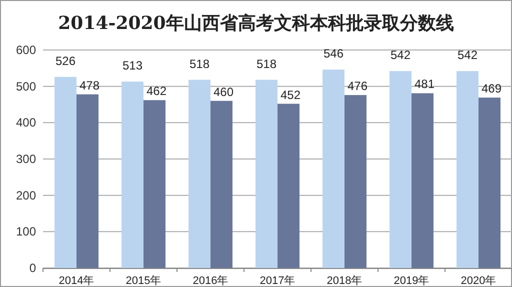  What do you see at coordinates (76, 281) in the screenshot?
I see `x-tick-label: 2014年` at bounding box center [76, 281].